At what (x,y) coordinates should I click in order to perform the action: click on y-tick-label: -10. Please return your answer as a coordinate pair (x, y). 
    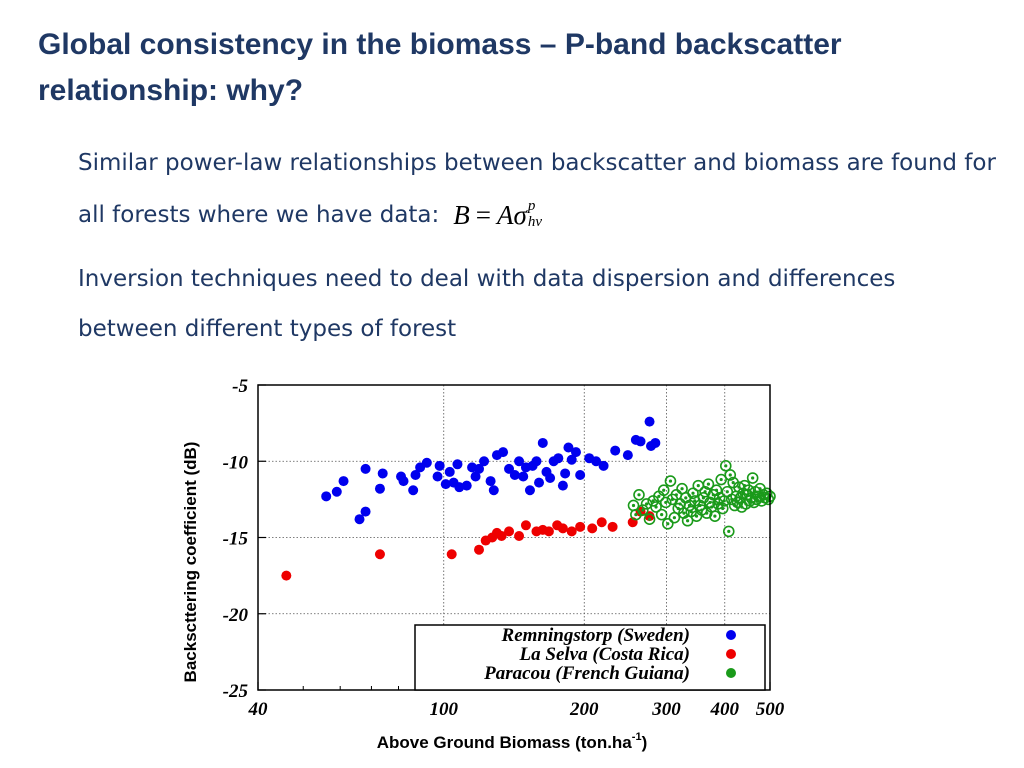
    Looking at the image, I should click on (236, 462).